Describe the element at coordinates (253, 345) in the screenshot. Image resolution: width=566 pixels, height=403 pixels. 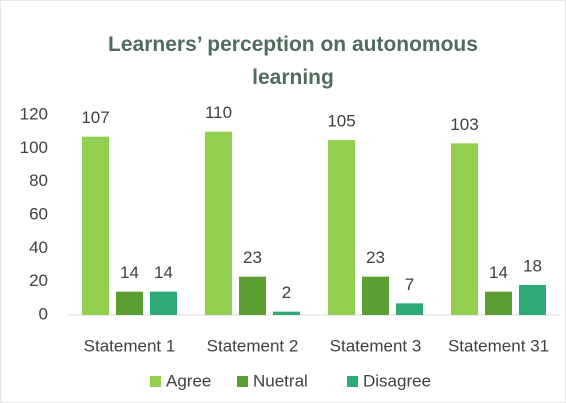
I see `x-tick-label: Statement 2` at that location.